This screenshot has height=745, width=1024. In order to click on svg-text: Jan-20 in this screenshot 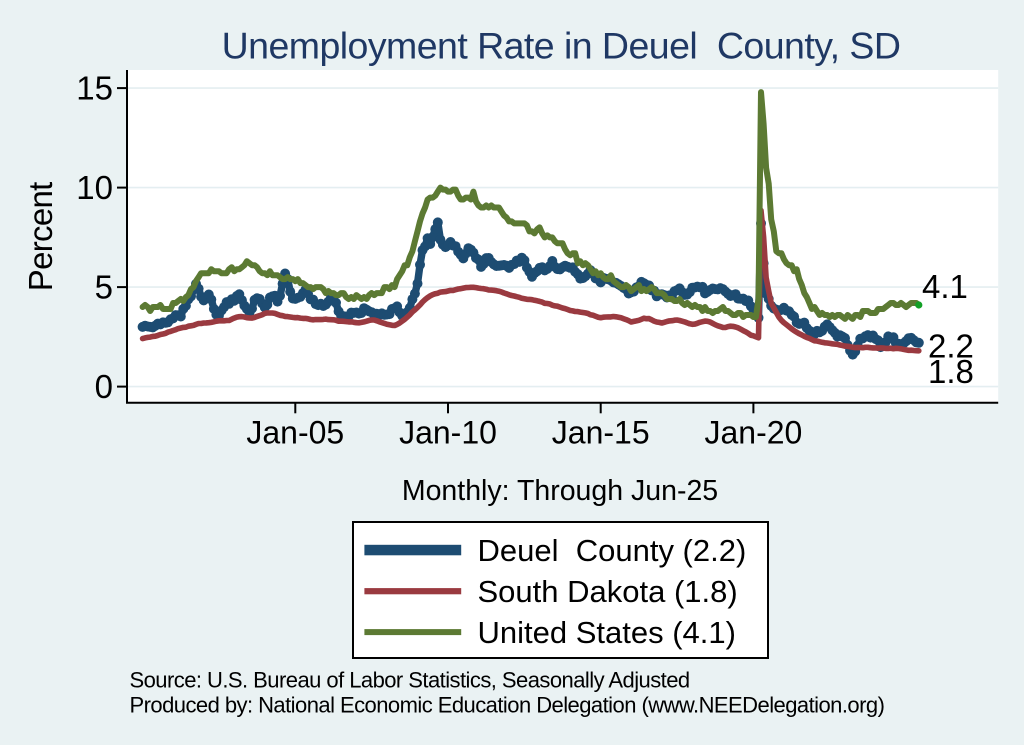, I will do `click(753, 433)`.